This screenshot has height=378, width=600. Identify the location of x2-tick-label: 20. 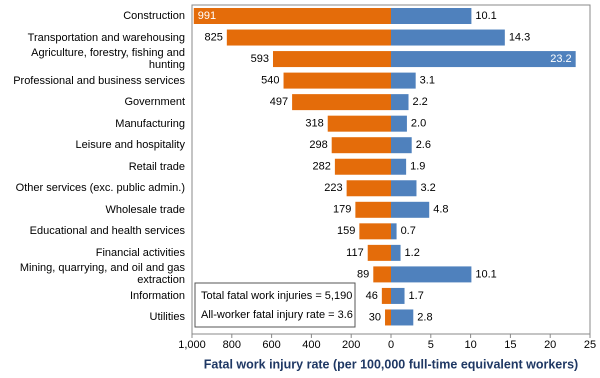
(550, 345).